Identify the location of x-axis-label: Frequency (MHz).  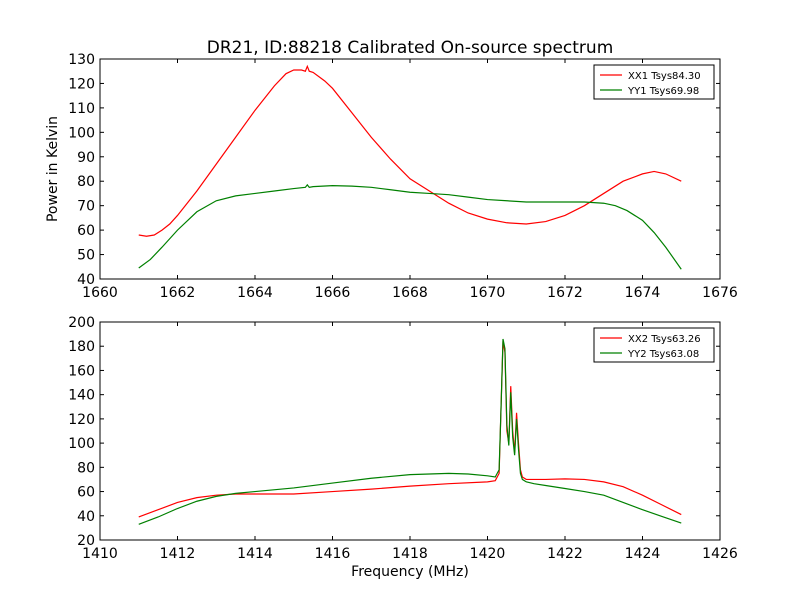
(410, 572).